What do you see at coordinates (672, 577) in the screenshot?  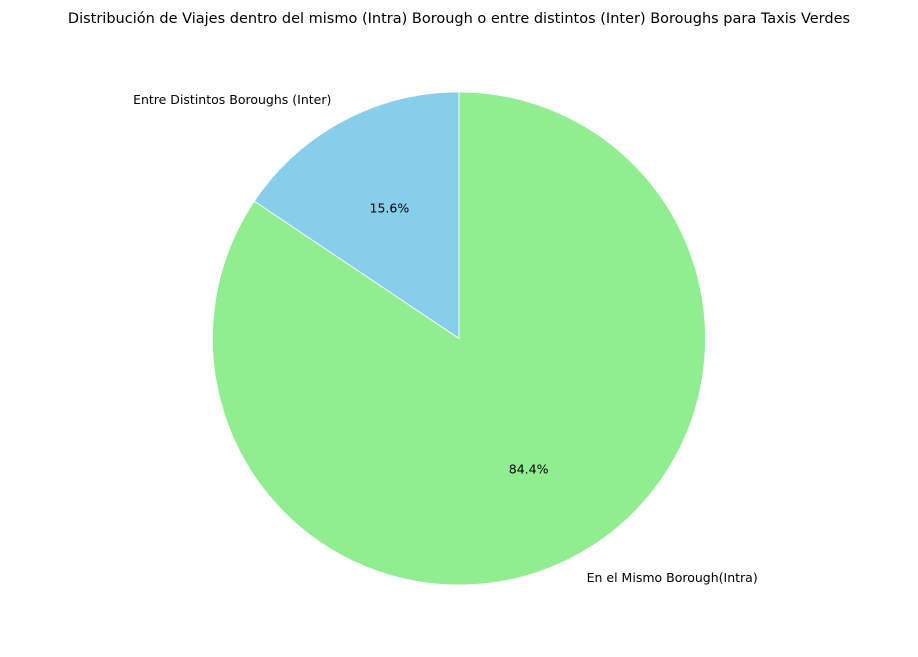 I see `pie-category-label-1: En el Mismo Borough(Intra)` at bounding box center [672, 577].